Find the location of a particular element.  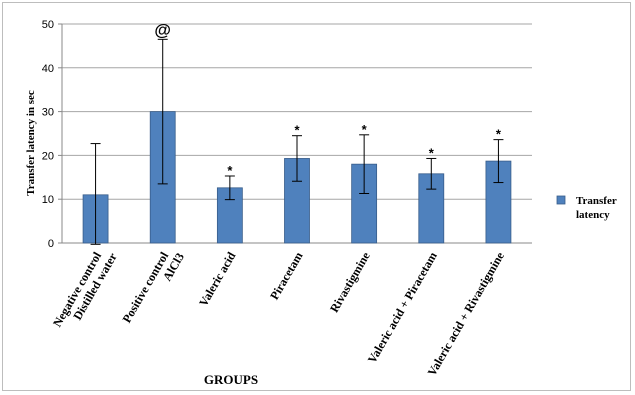

significance-marker-2: * is located at coordinates (230, 170).